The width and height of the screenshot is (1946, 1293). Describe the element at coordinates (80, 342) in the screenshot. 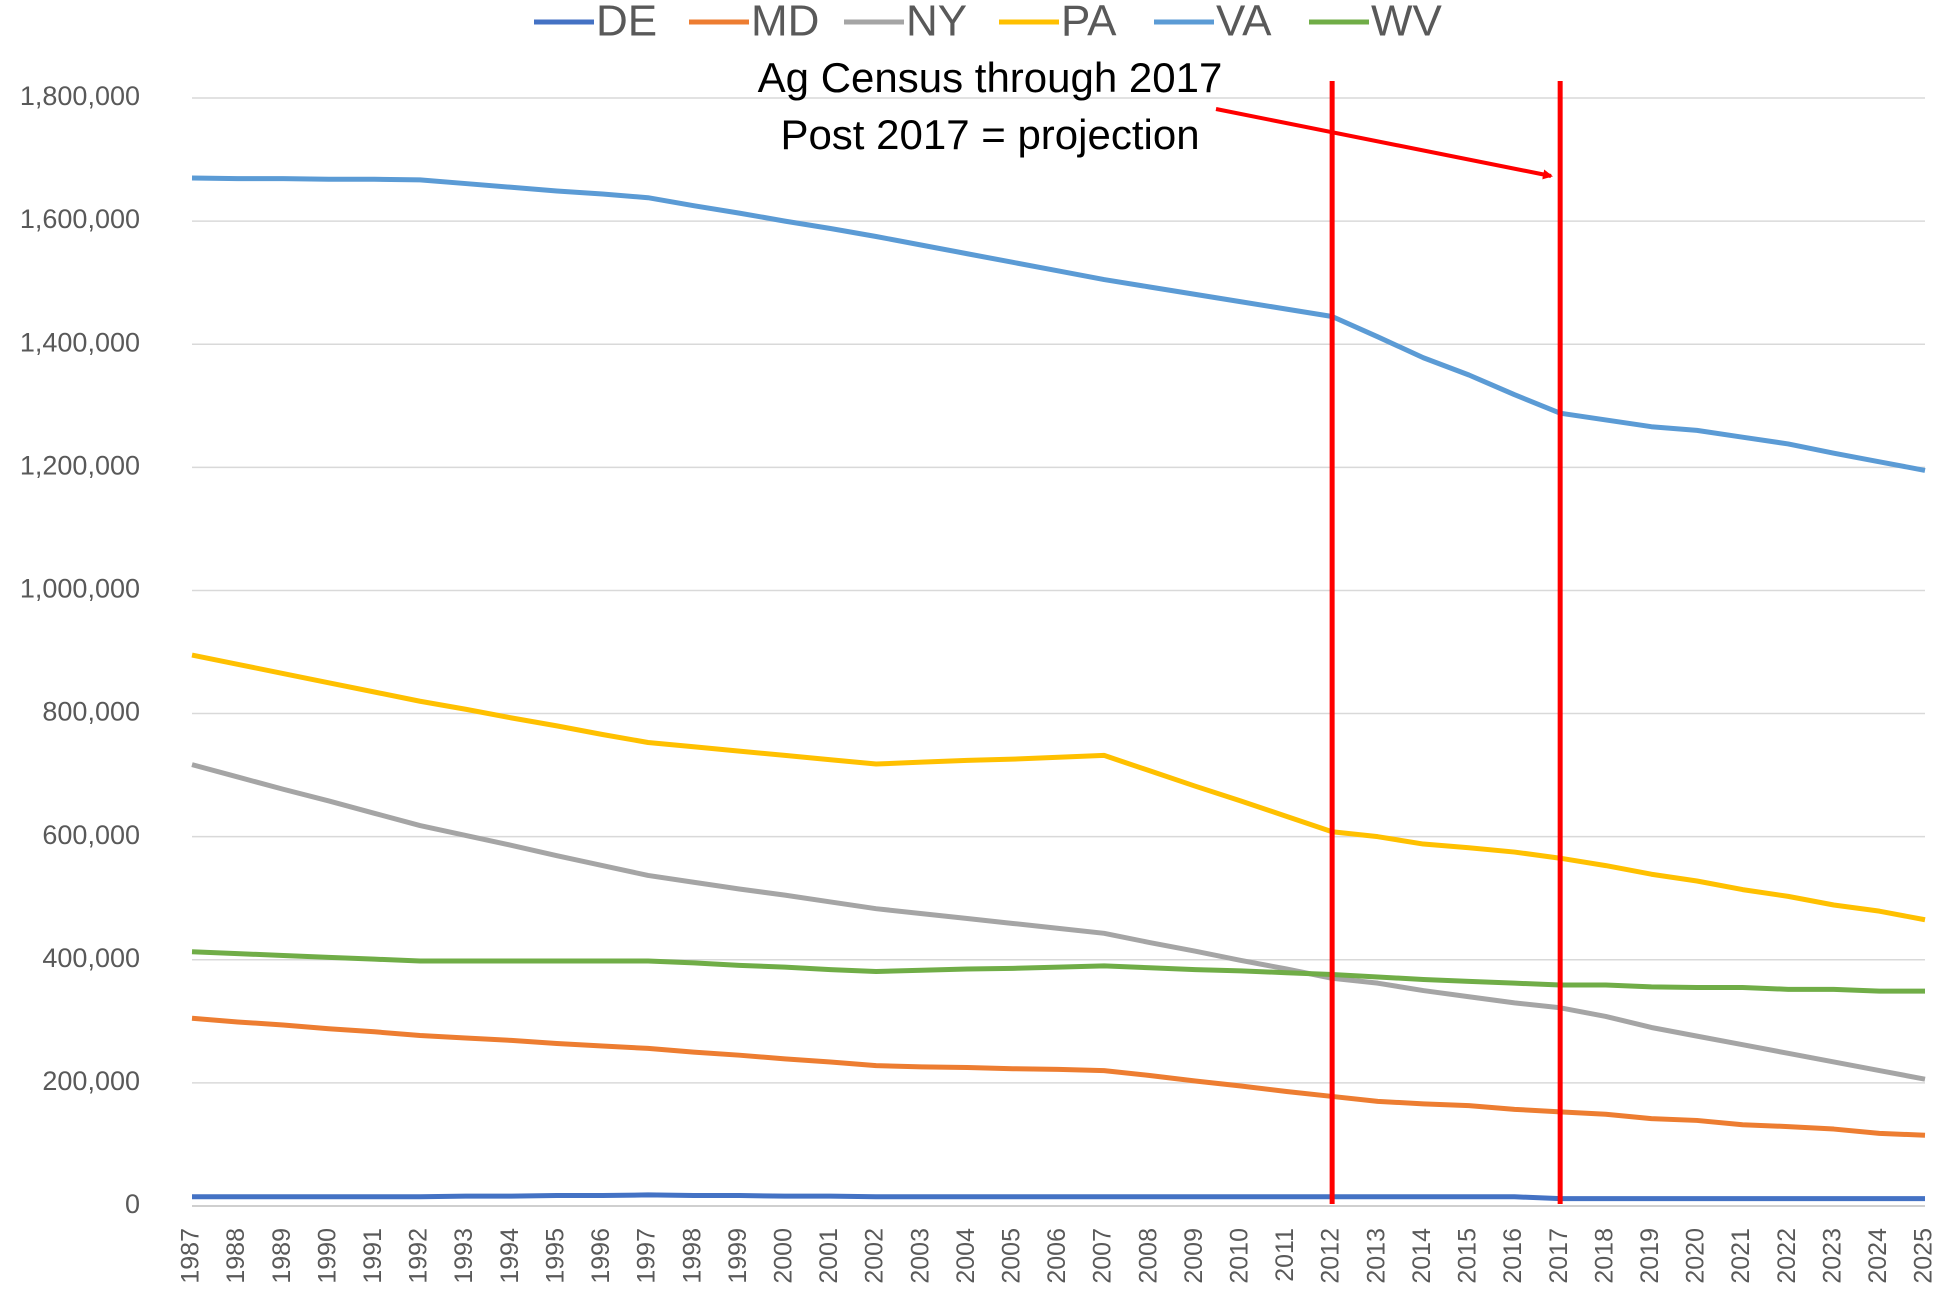

I see `y-tick-label: 1,400,000` at that location.